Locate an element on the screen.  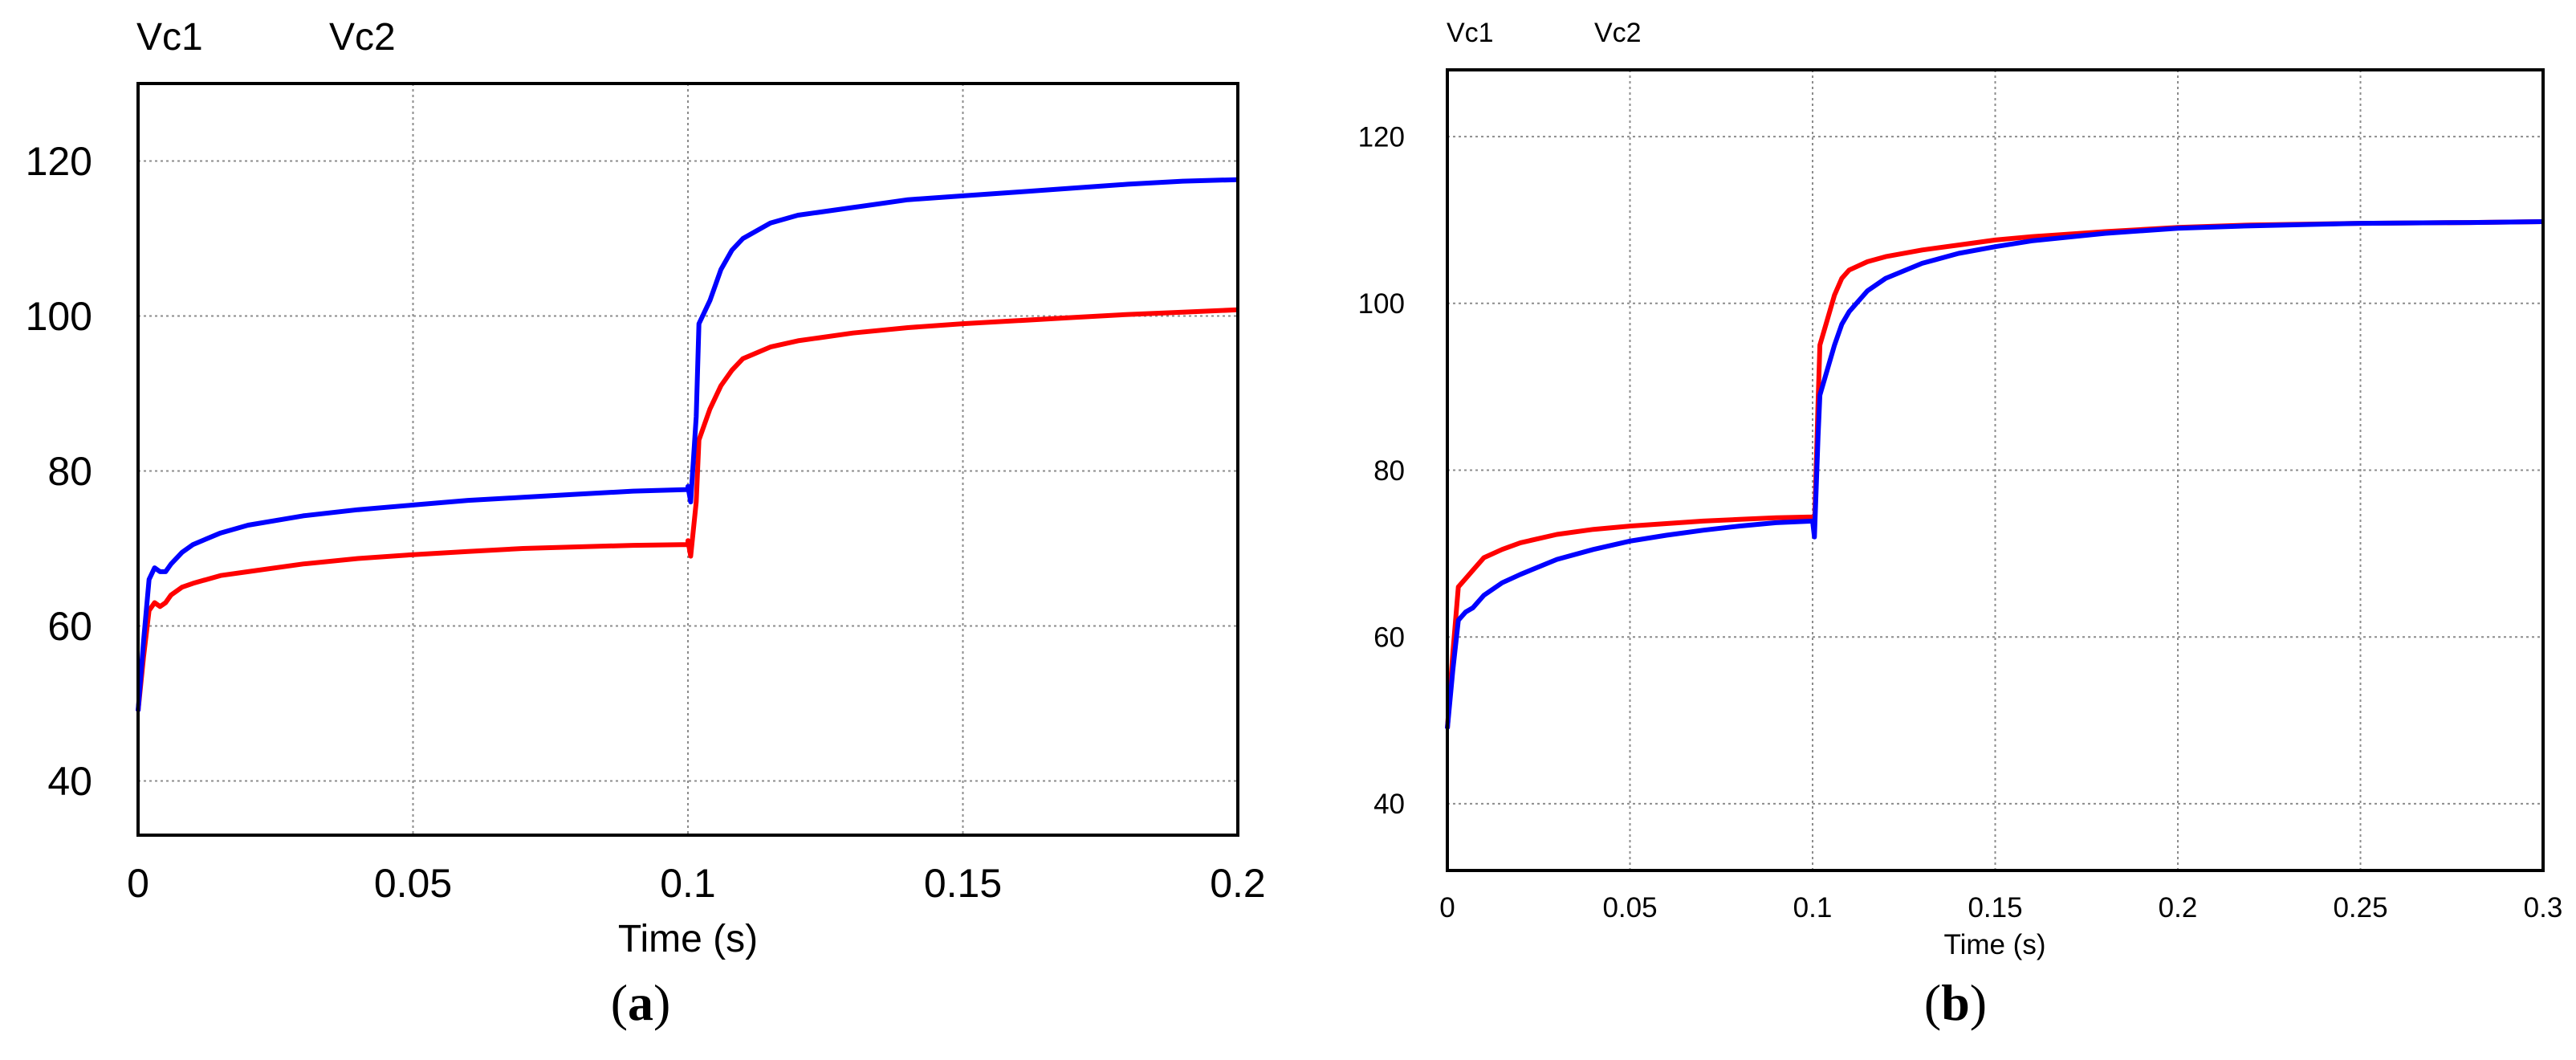
x-tick-label: 0.3 is located at coordinates (2543, 907).